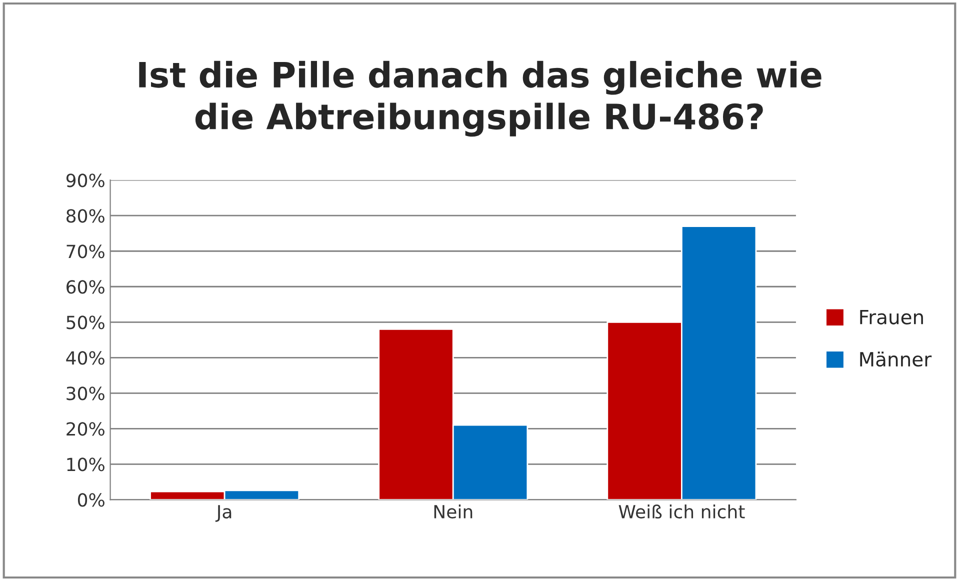 The image size is (959, 581). Describe the element at coordinates (85, 393) in the screenshot. I see `y-tick-label: 30%` at that location.